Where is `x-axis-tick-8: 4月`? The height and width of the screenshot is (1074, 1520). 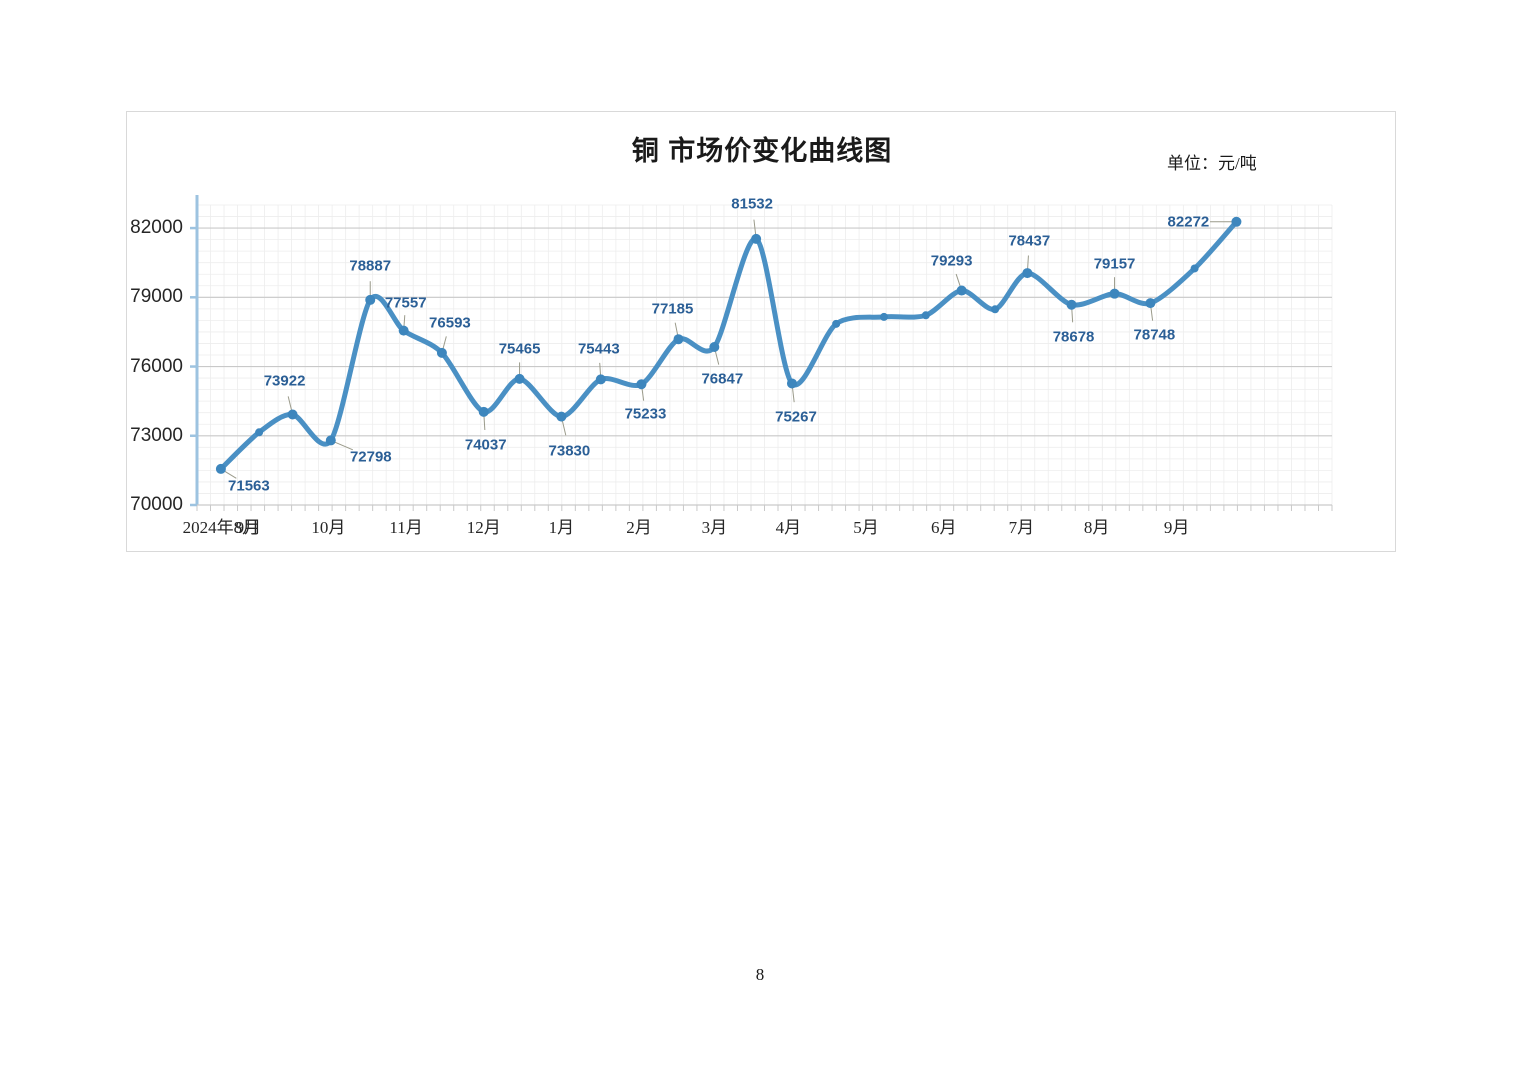 x-axis-tick-8: 4月 is located at coordinates (788, 527).